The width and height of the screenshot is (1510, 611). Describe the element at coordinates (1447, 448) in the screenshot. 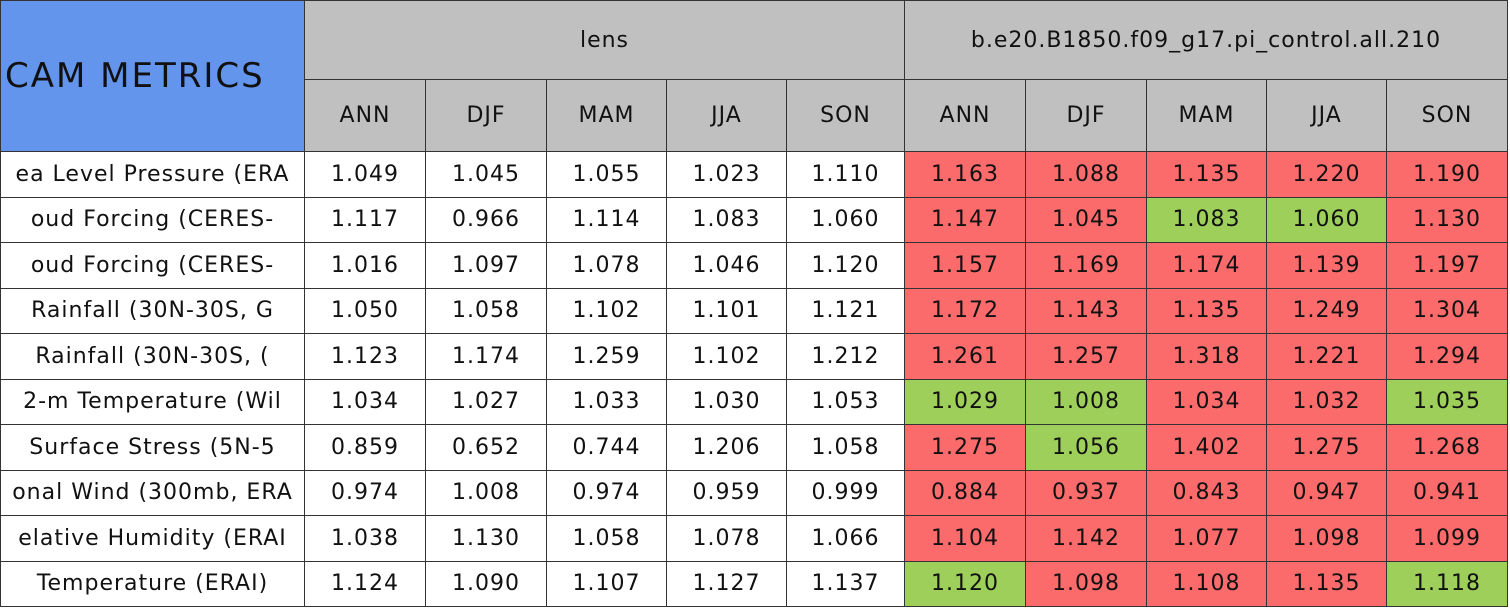

I see `control-value: 1.268` at that location.